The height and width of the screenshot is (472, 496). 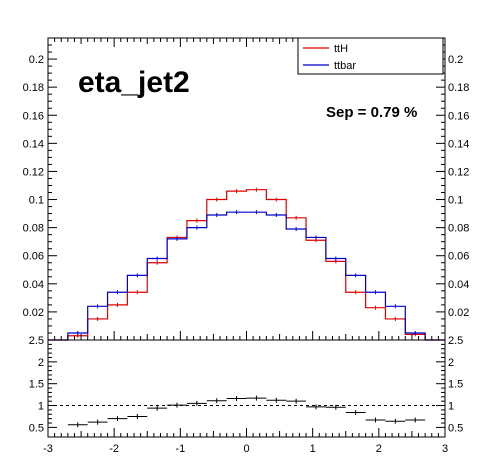 I want to click on y-tick-label-left: 0.14, so click(x=33, y=144).